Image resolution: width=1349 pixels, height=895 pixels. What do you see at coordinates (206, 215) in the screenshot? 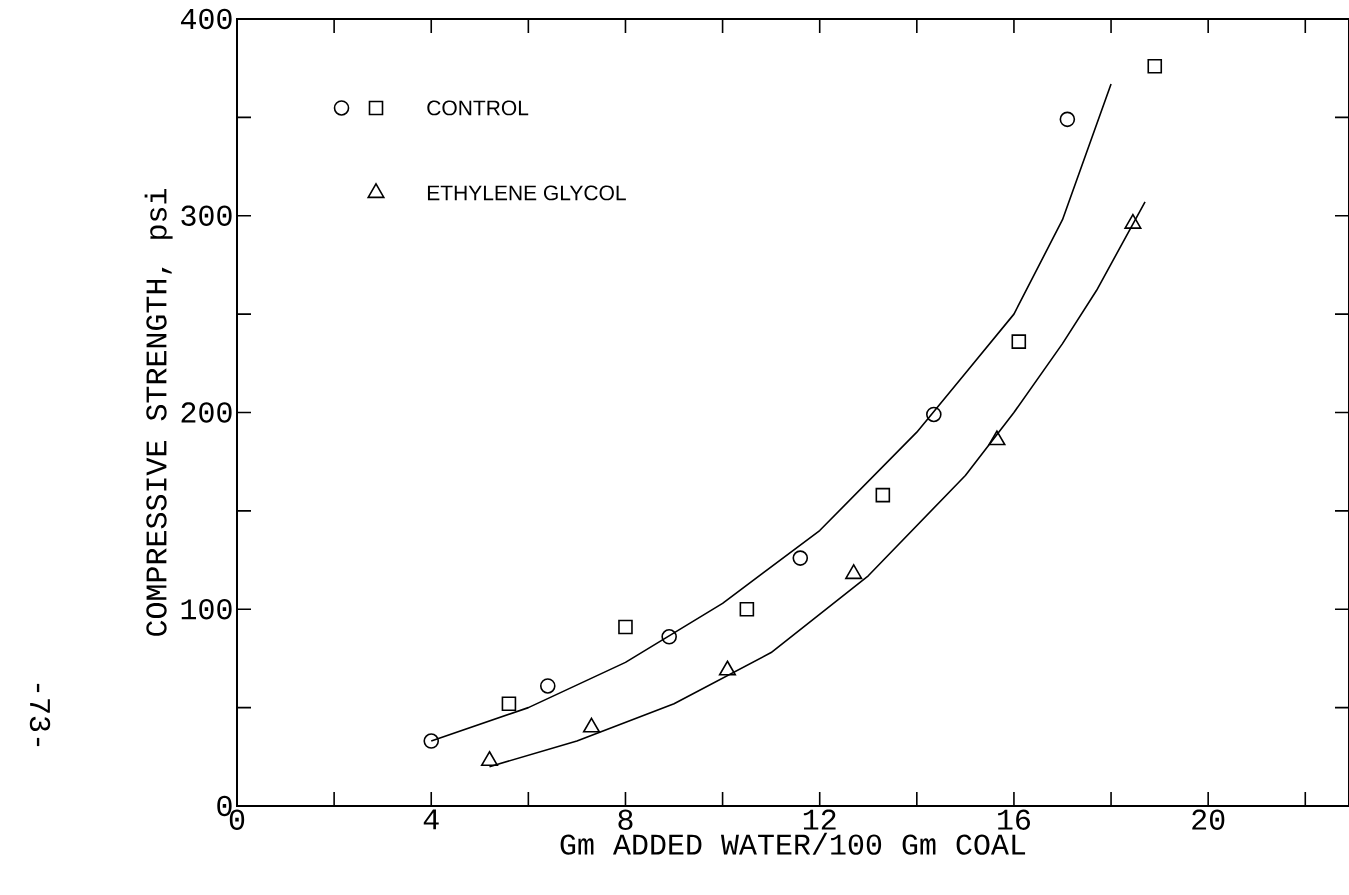
I see `y-tick-label: 300` at bounding box center [206, 215].